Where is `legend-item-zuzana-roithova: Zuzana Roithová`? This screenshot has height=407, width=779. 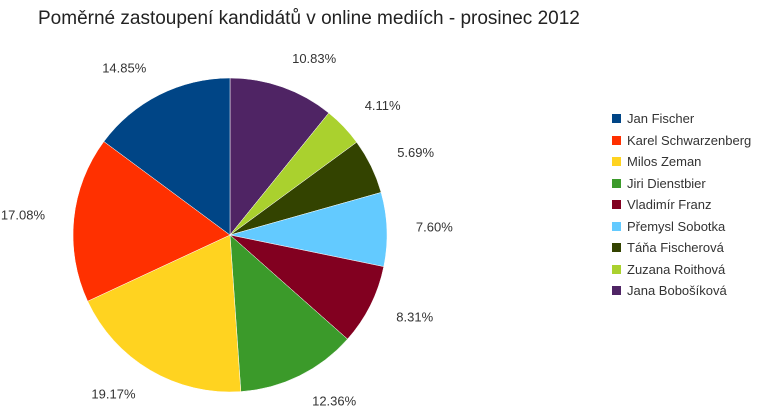 legend-item-zuzana-roithova: Zuzana Roithová is located at coordinates (694, 270).